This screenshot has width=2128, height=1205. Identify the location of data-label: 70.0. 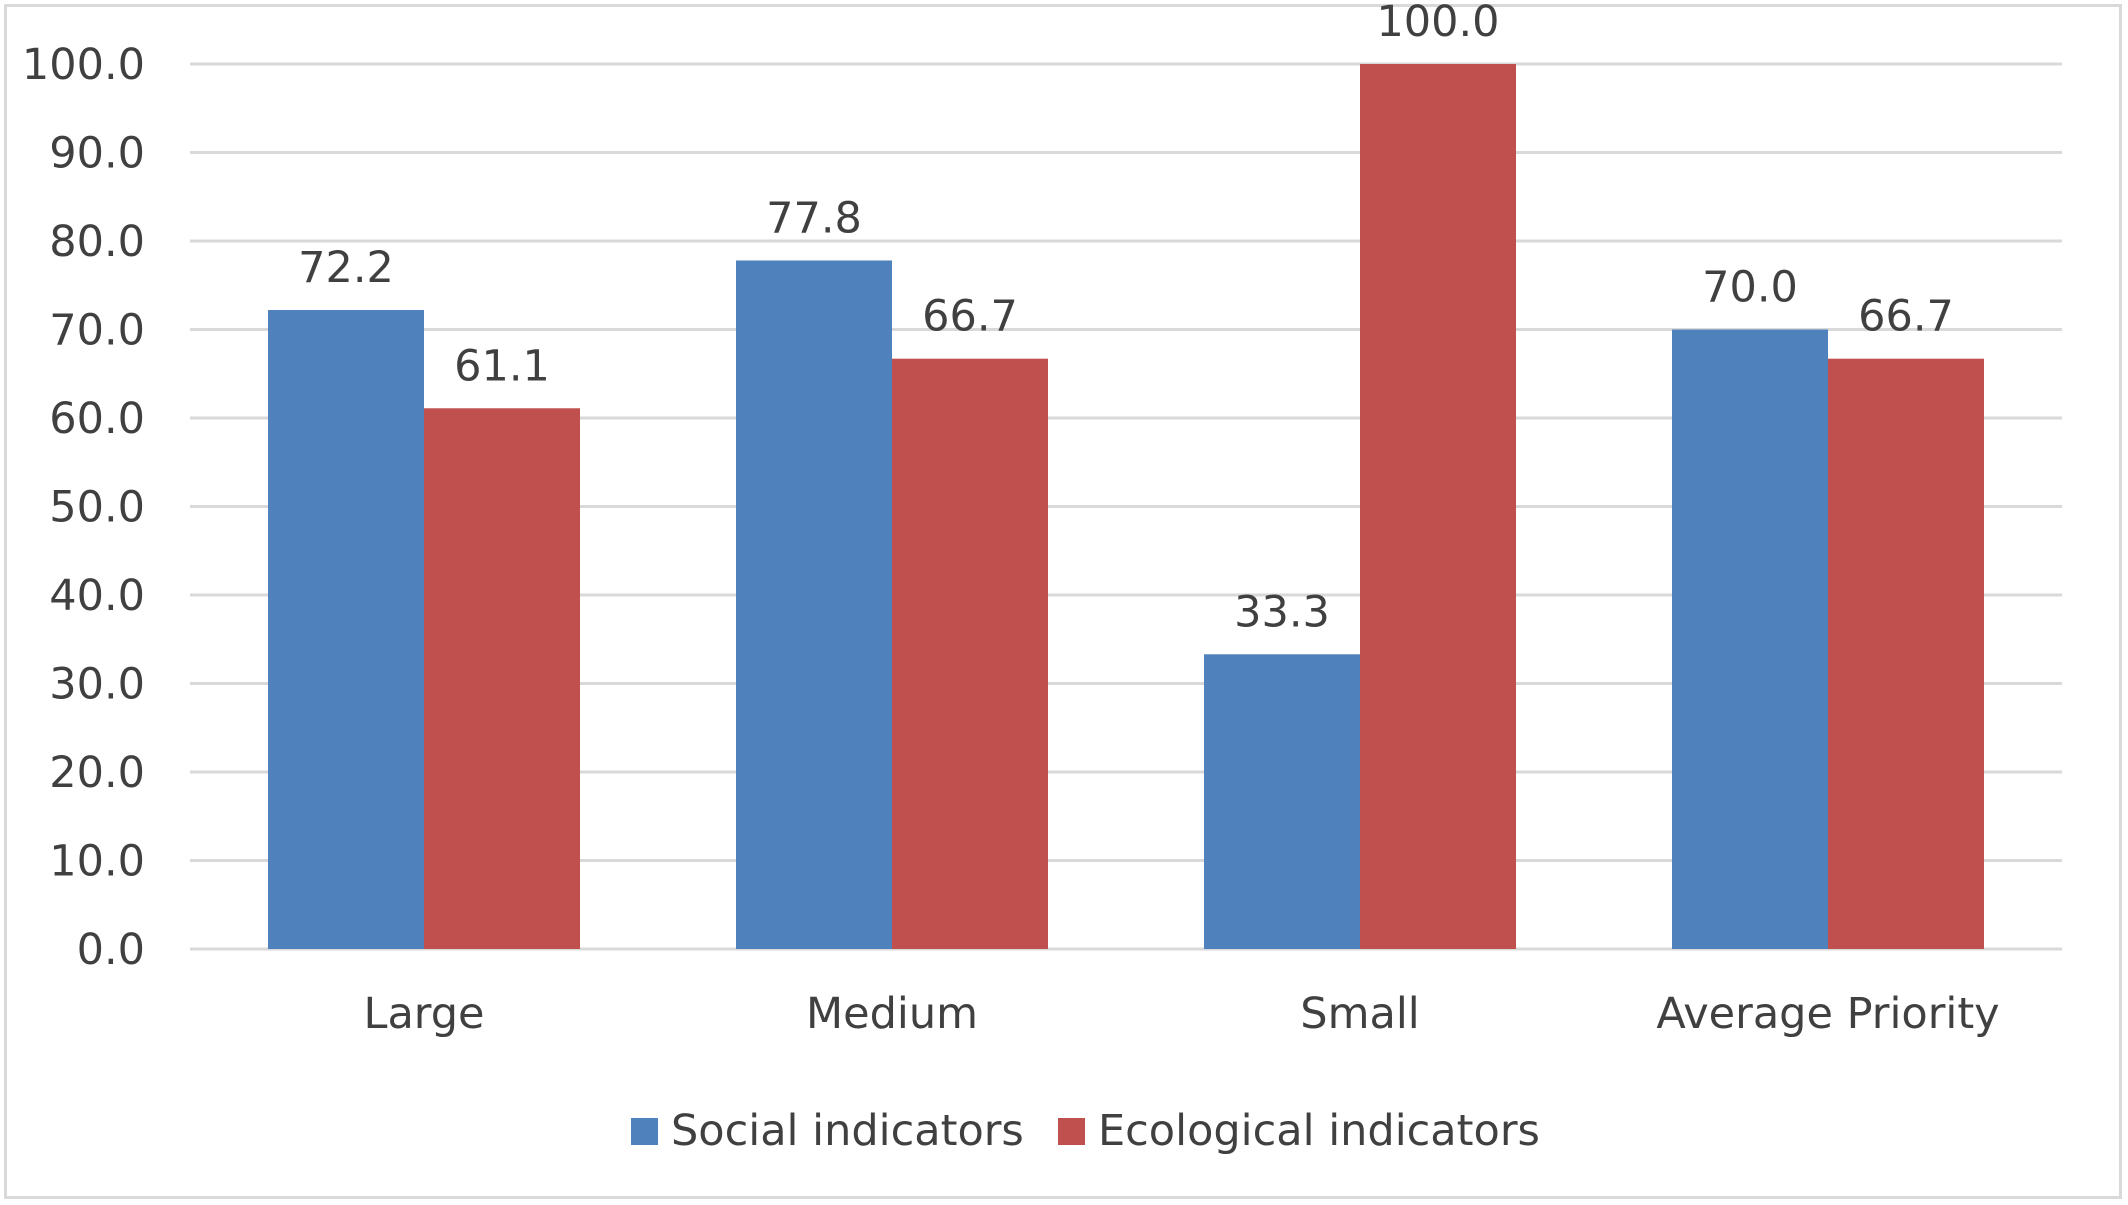
(1750, 288).